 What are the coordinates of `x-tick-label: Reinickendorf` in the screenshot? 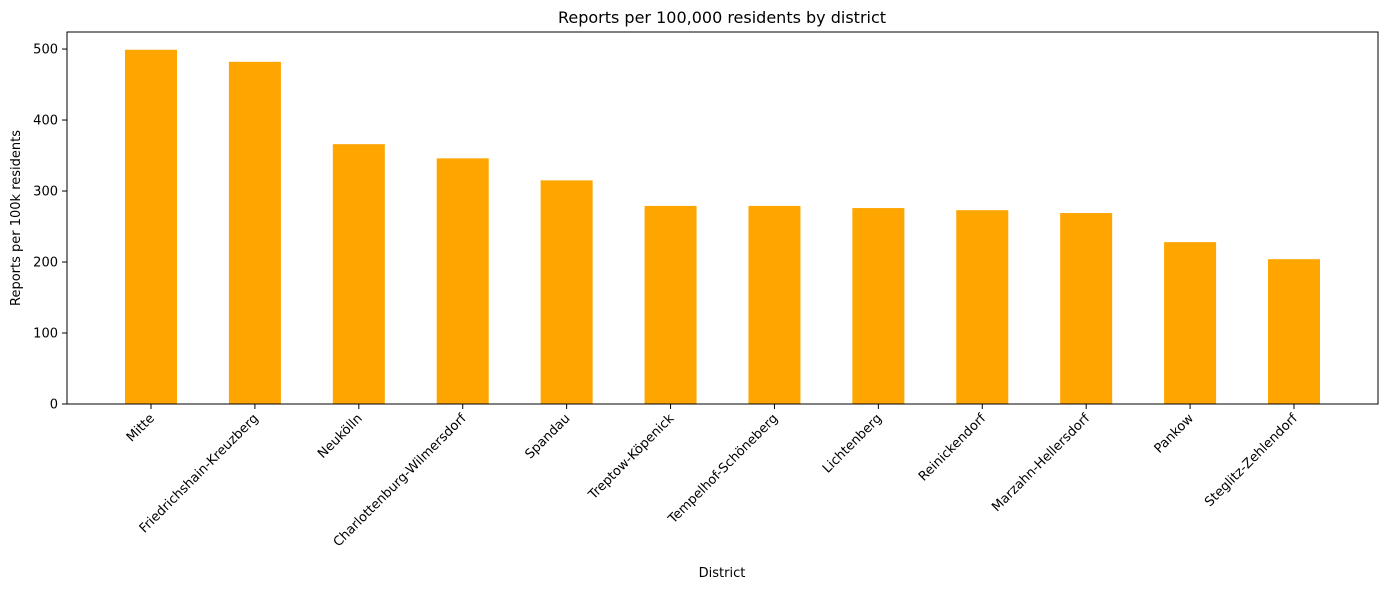 It's located at (952, 447).